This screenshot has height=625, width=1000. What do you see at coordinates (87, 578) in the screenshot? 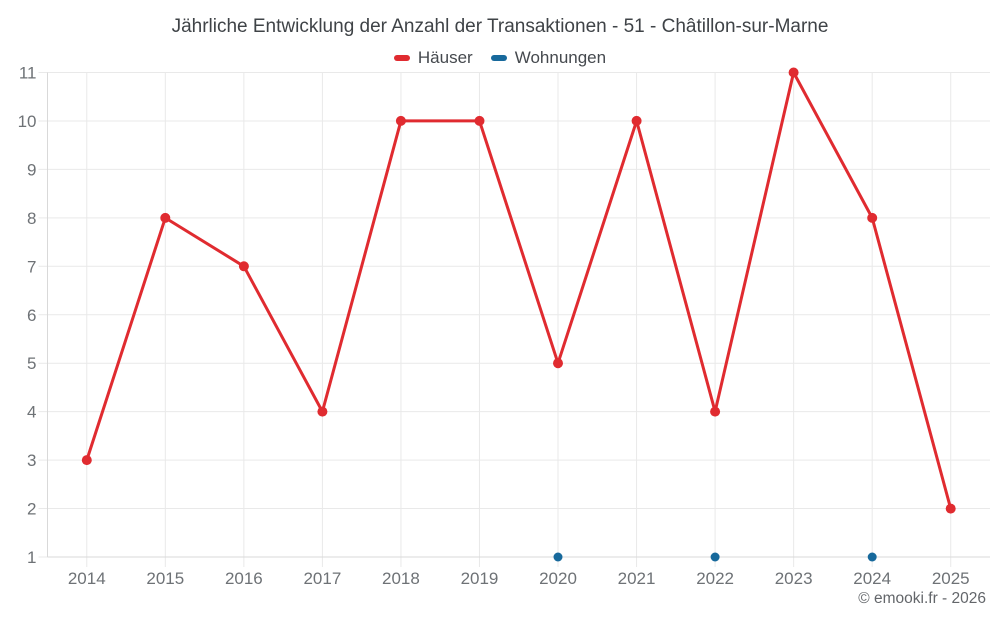
I see `svg-text: 2014` at bounding box center [87, 578].